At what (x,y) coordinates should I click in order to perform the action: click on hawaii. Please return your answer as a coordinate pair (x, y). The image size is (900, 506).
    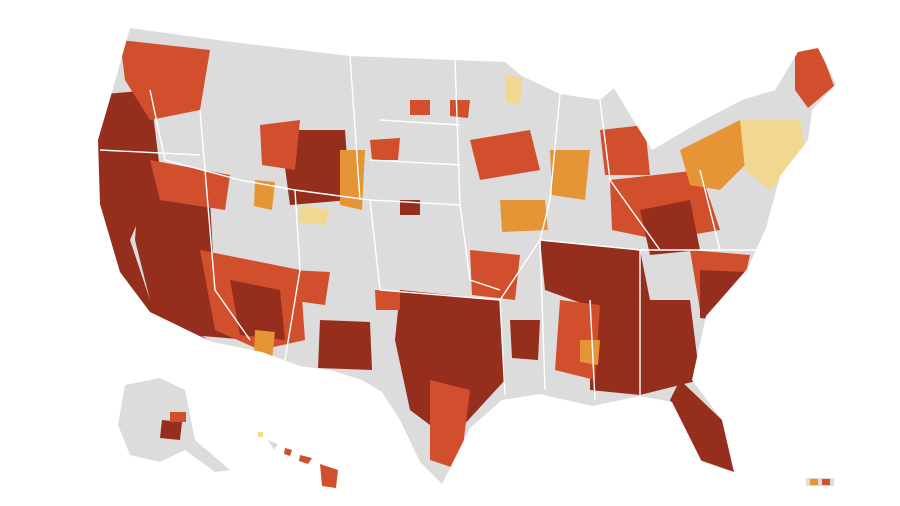
    Looking at the image, I should click on (298, 460).